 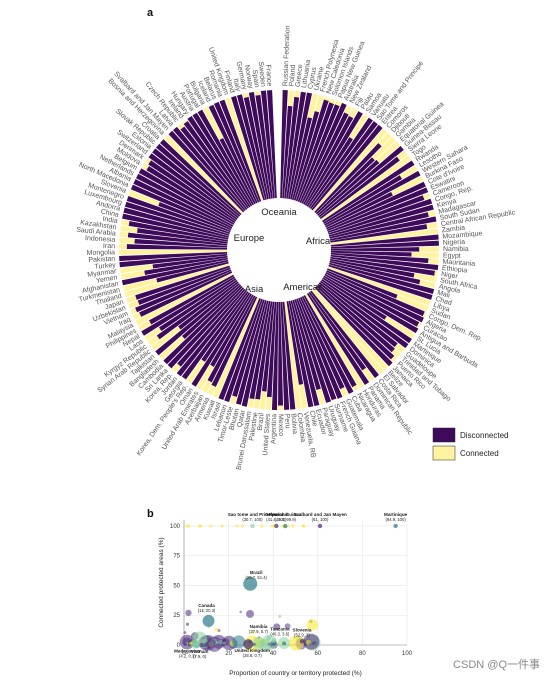 What do you see at coordinates (453, 230) in the screenshot?
I see `country-label: Zambia` at bounding box center [453, 230].